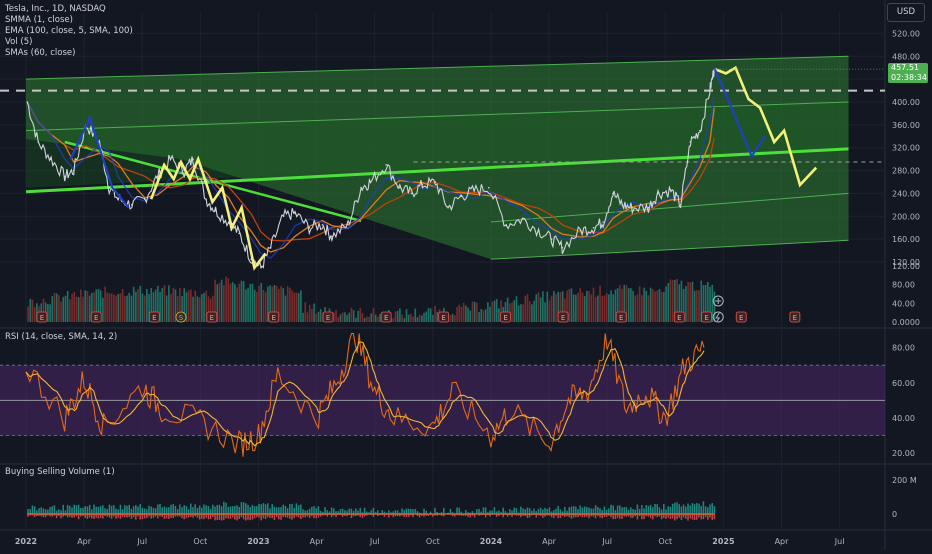 The image size is (932, 554). I want to click on indicator-smas: SMAs (60, close), so click(69, 53).